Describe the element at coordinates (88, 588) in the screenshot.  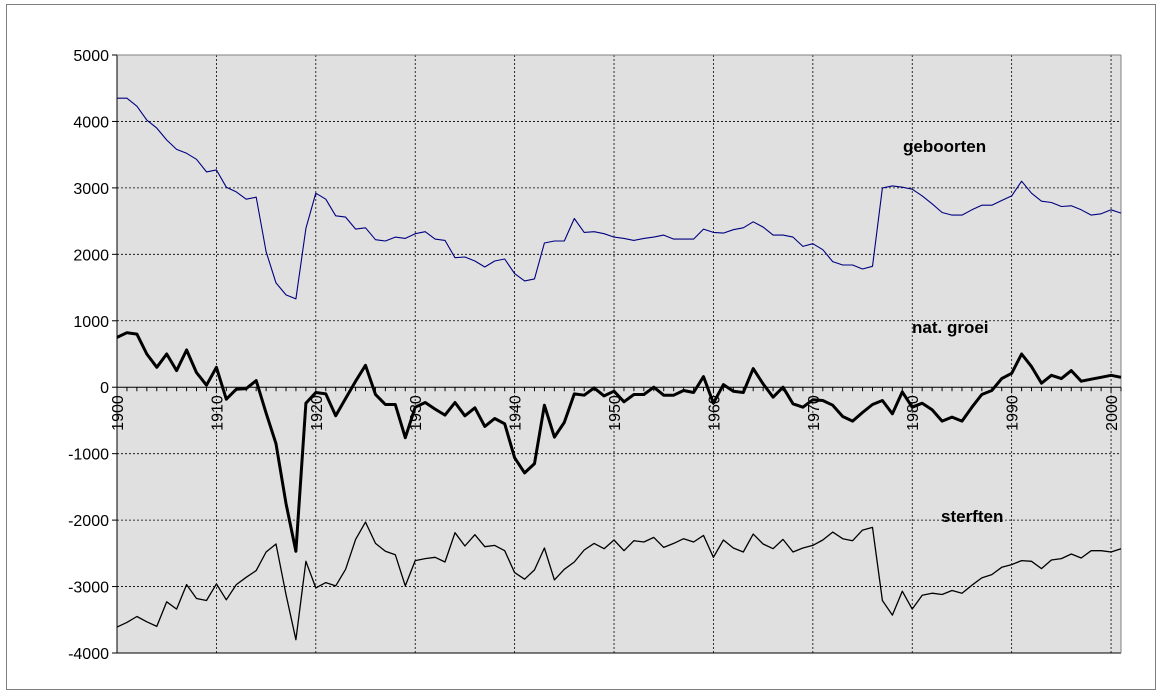
I see `y-tick-label: -3000` at that location.